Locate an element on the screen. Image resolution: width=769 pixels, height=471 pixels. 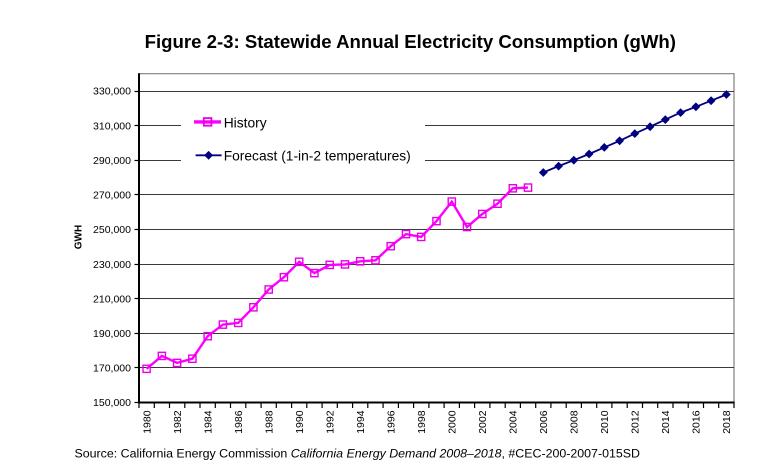
svg-text: 150,000 is located at coordinates (112, 403).